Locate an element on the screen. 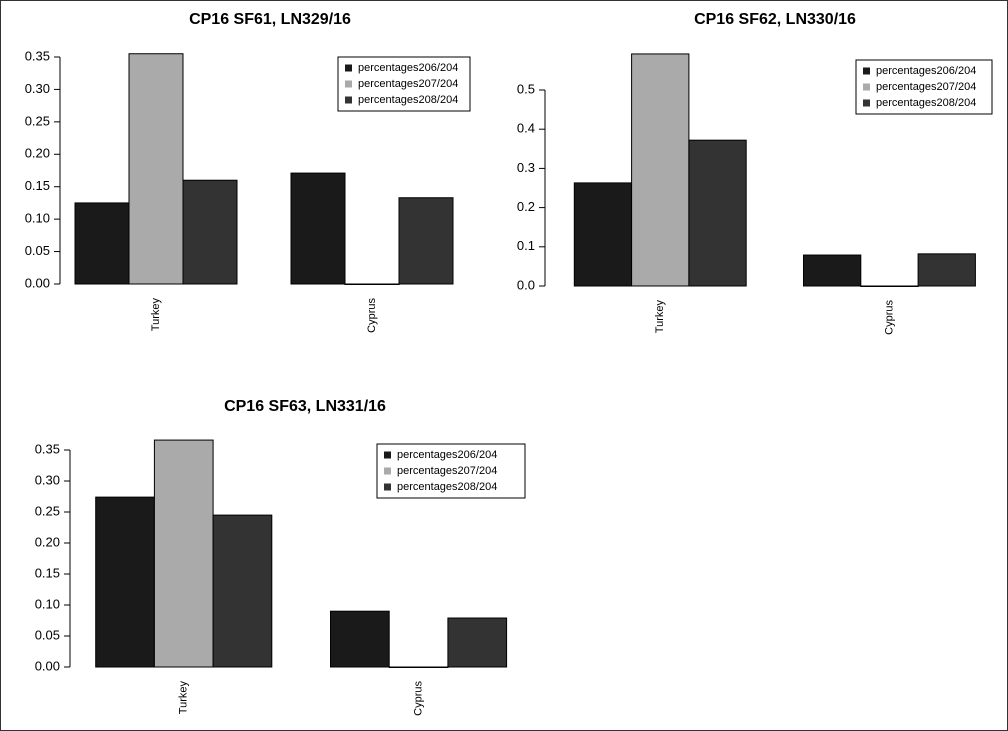  chart-title: CP16 SF62, LN330/16 is located at coordinates (775, 19).